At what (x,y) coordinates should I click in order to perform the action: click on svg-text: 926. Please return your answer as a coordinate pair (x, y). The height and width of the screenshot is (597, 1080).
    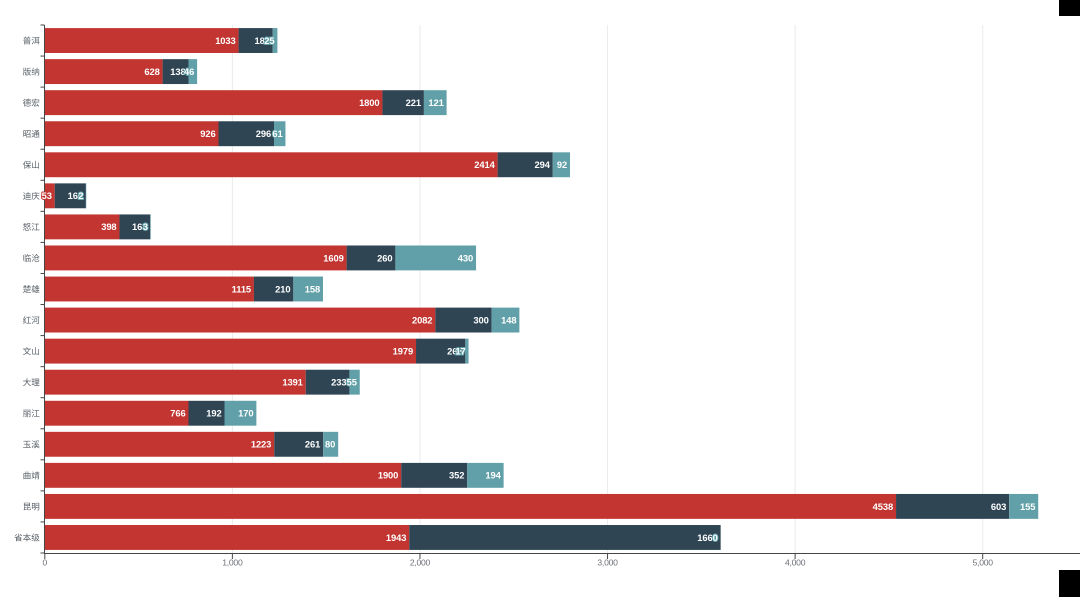
    Looking at the image, I should click on (207, 133).